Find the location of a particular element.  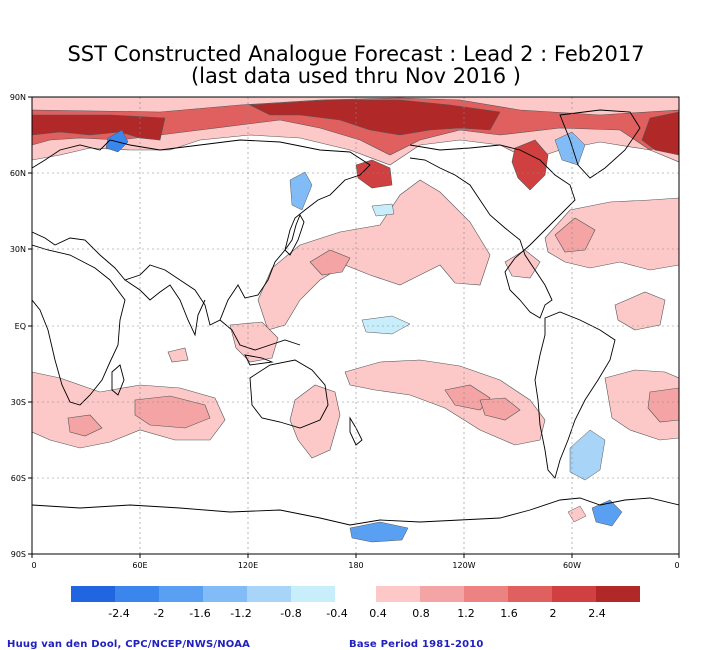

lat-label: 60S is located at coordinates (18, 478).